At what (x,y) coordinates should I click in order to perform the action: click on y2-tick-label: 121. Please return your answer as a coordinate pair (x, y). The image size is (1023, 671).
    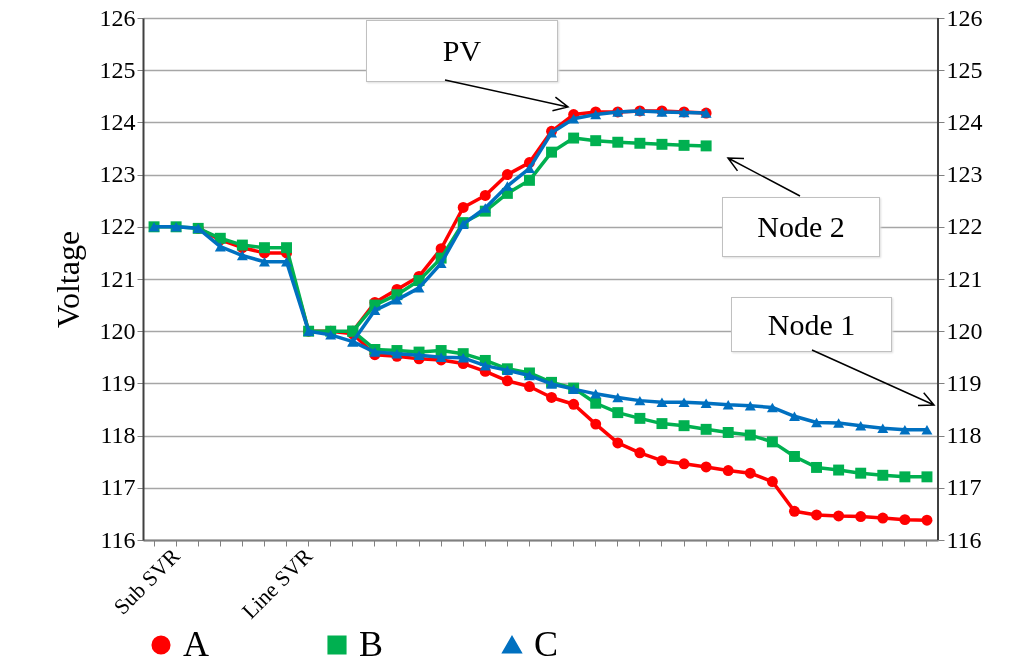
    Looking at the image, I should click on (964, 278).